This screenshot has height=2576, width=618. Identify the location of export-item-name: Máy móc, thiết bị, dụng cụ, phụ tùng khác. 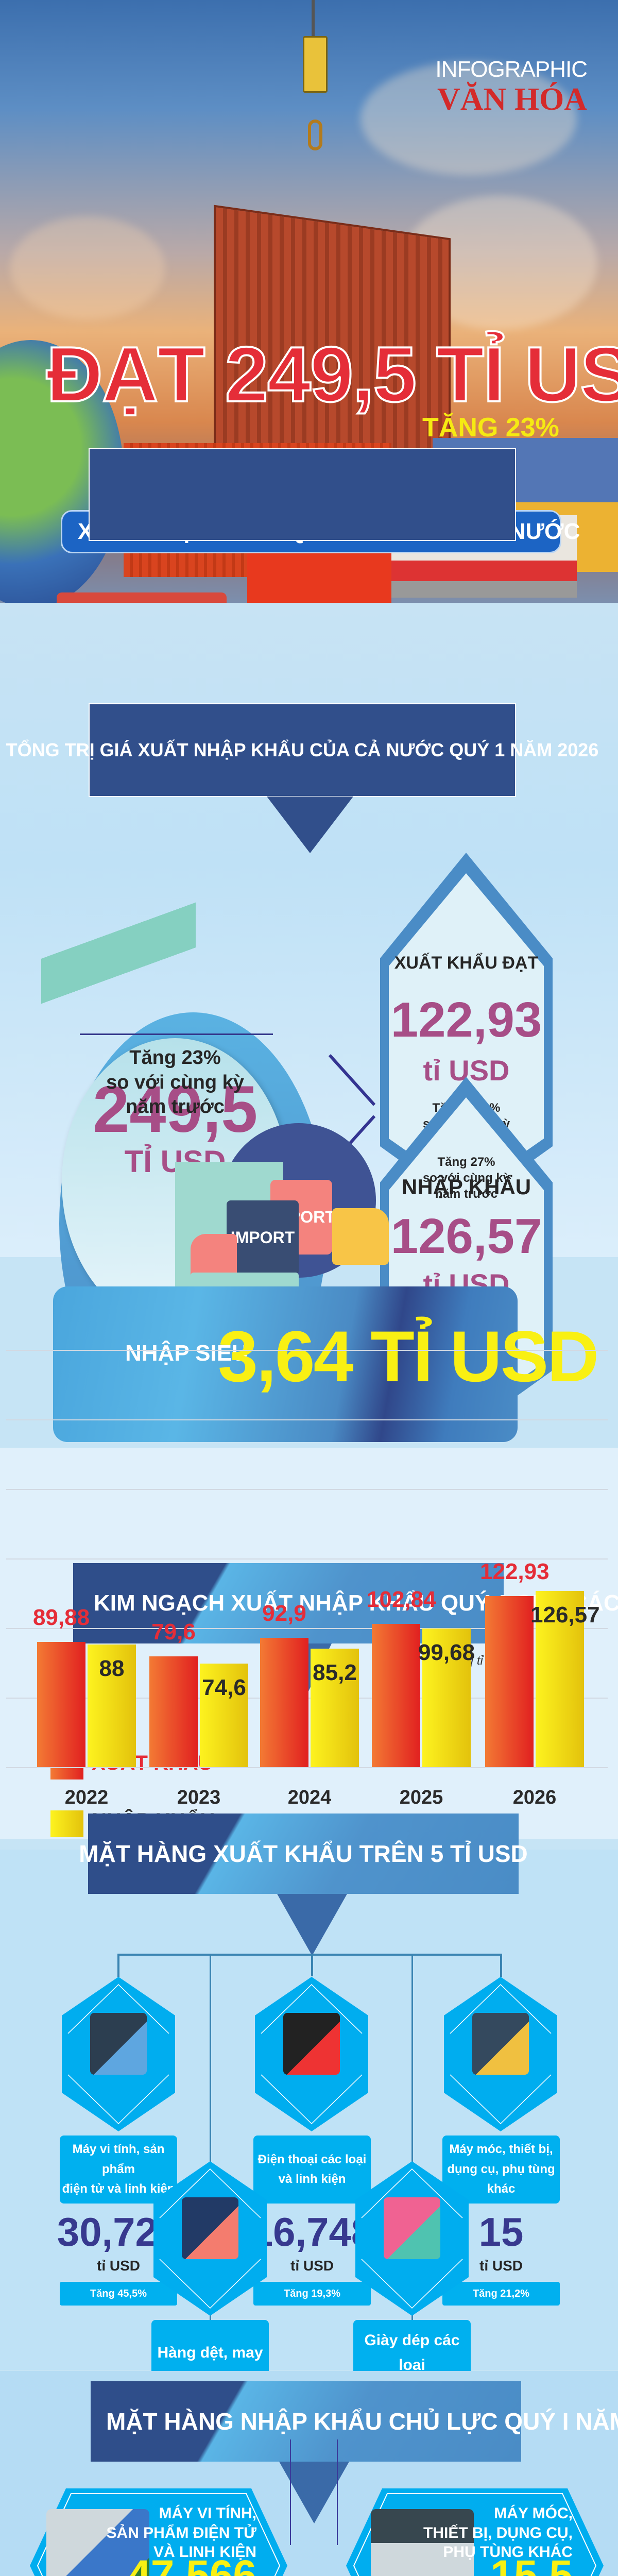
(501, 2170).